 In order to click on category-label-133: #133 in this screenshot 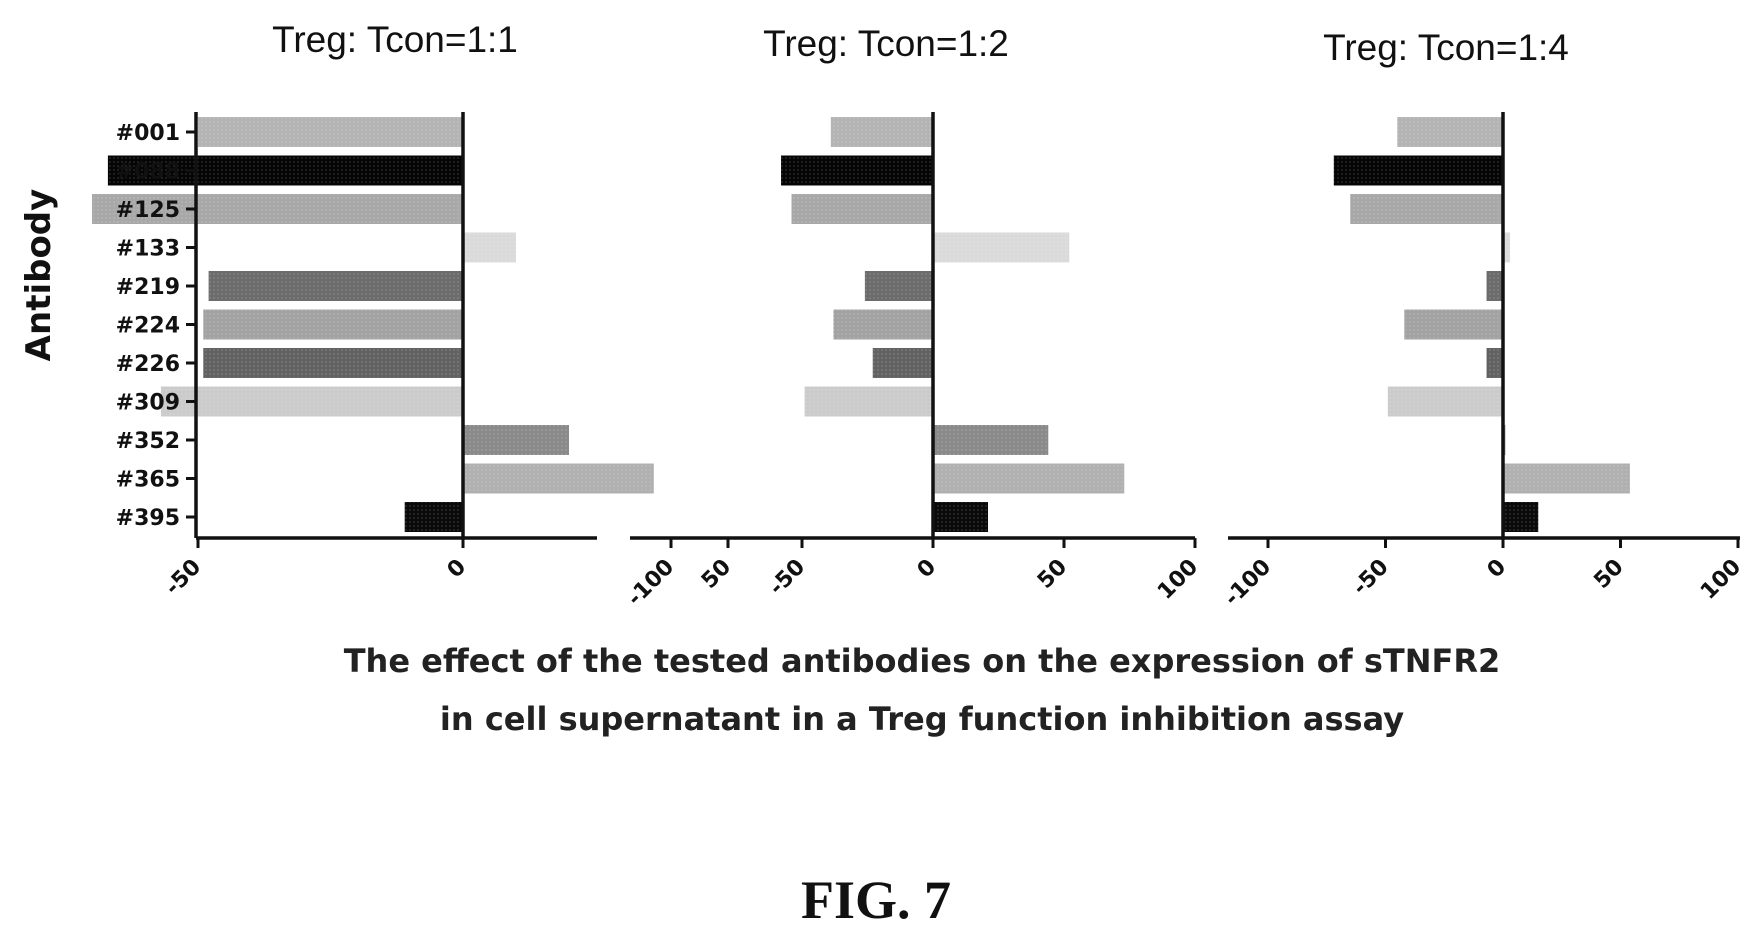, I will do `click(148, 249)`.